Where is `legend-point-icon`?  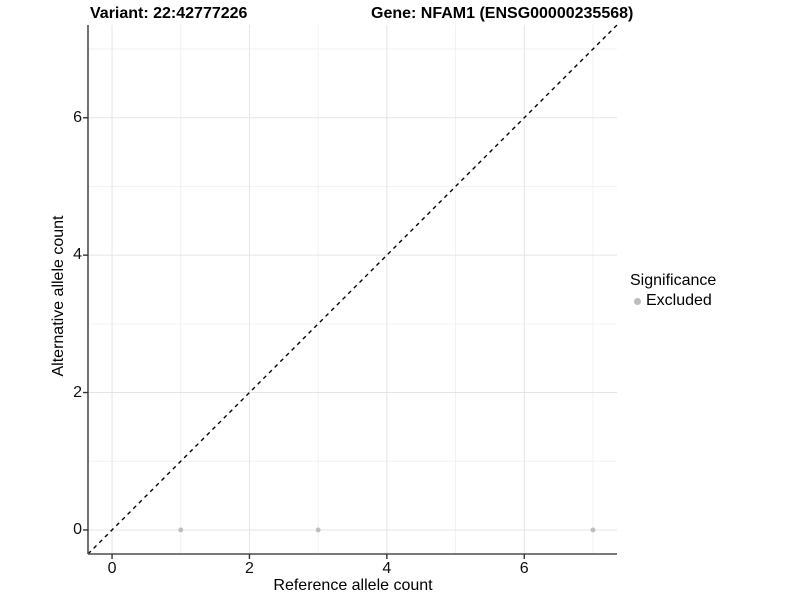
legend-point-icon is located at coordinates (637, 301).